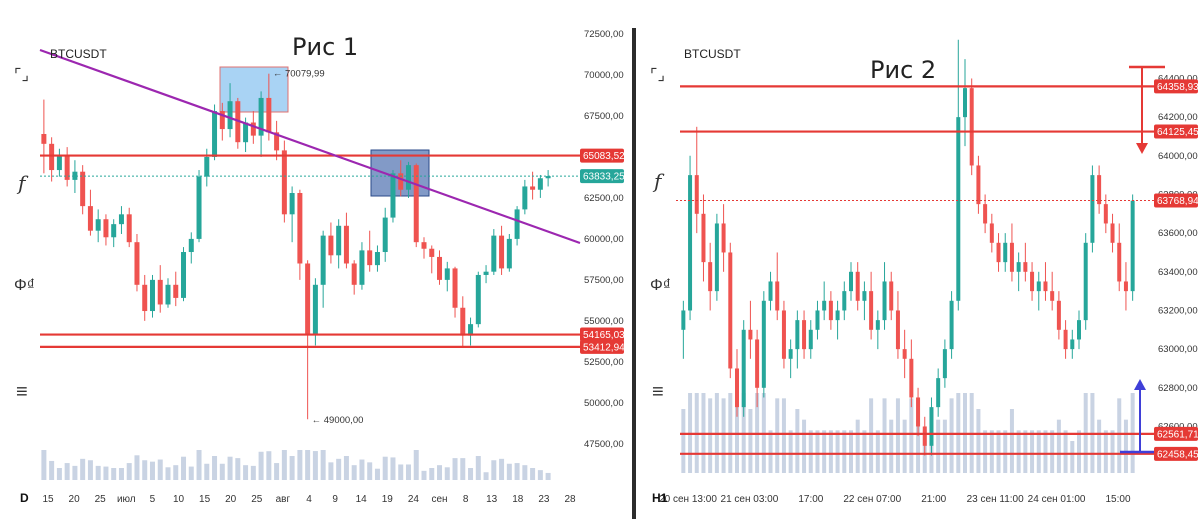 The width and height of the screenshot is (1200, 519). Describe the element at coordinates (660, 285) in the screenshot. I see `compare-icon: Φ₫` at that location.